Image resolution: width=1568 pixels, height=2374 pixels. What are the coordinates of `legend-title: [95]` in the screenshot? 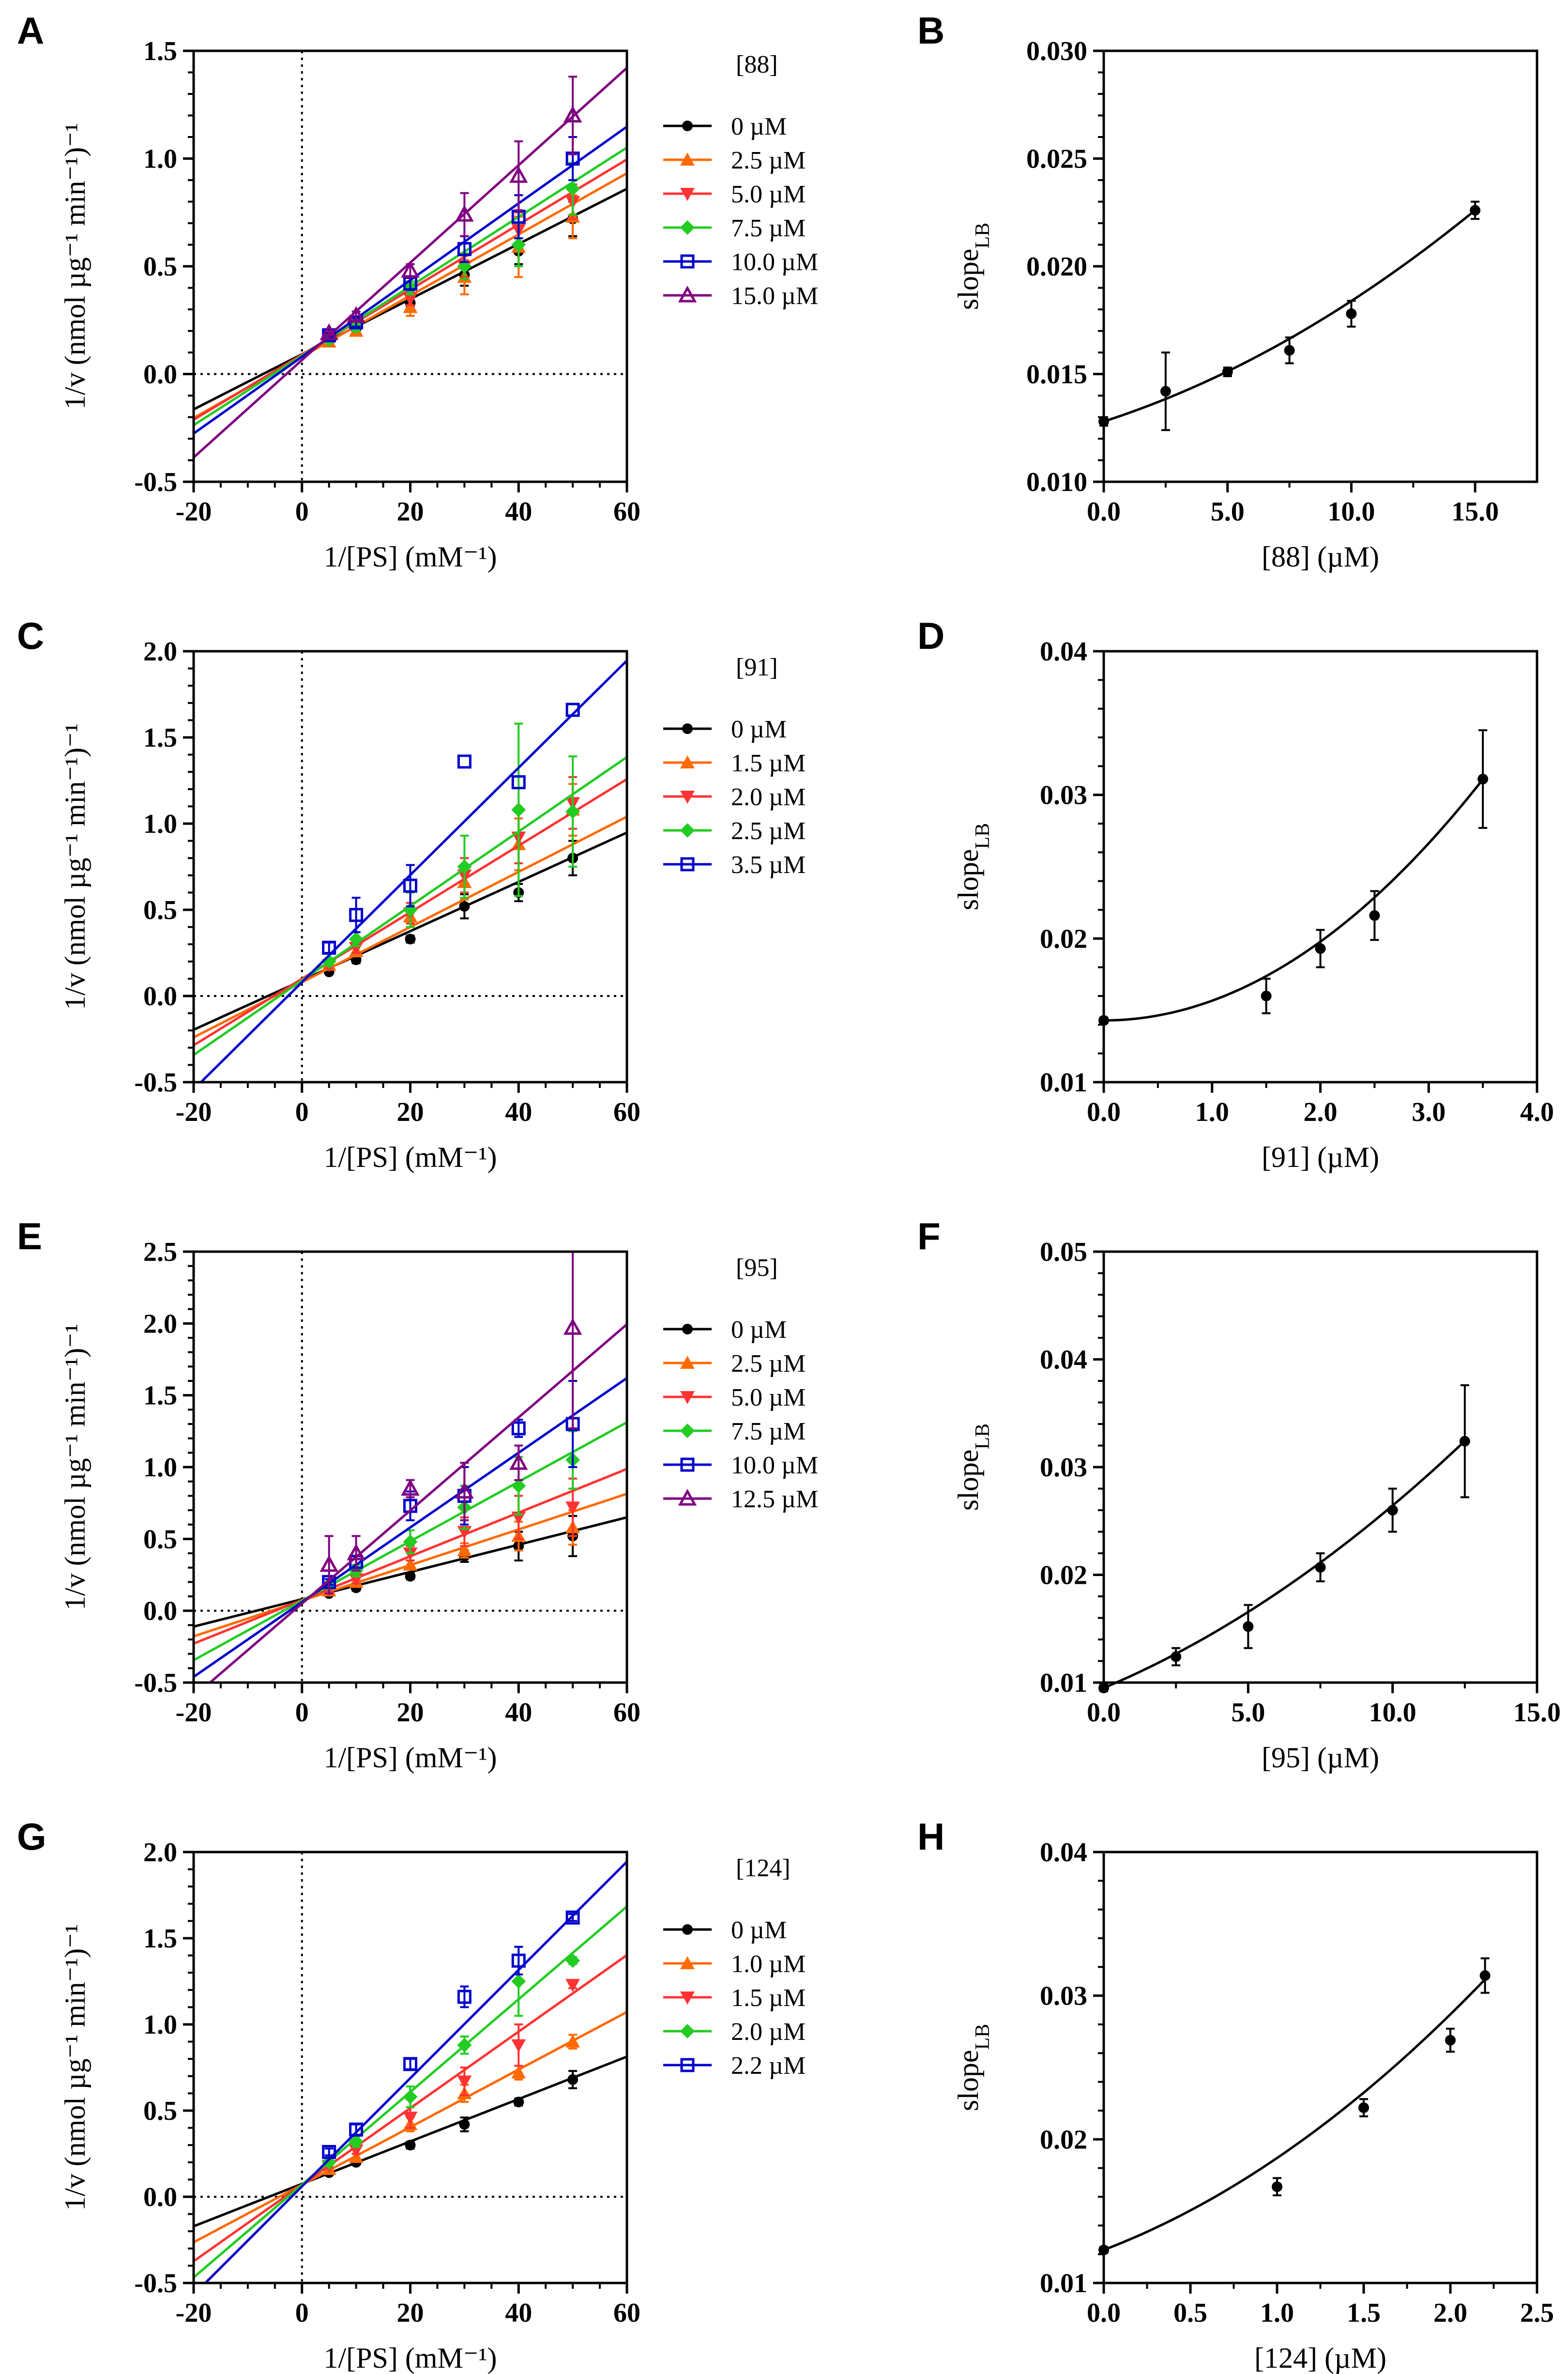 It's located at (757, 1268).